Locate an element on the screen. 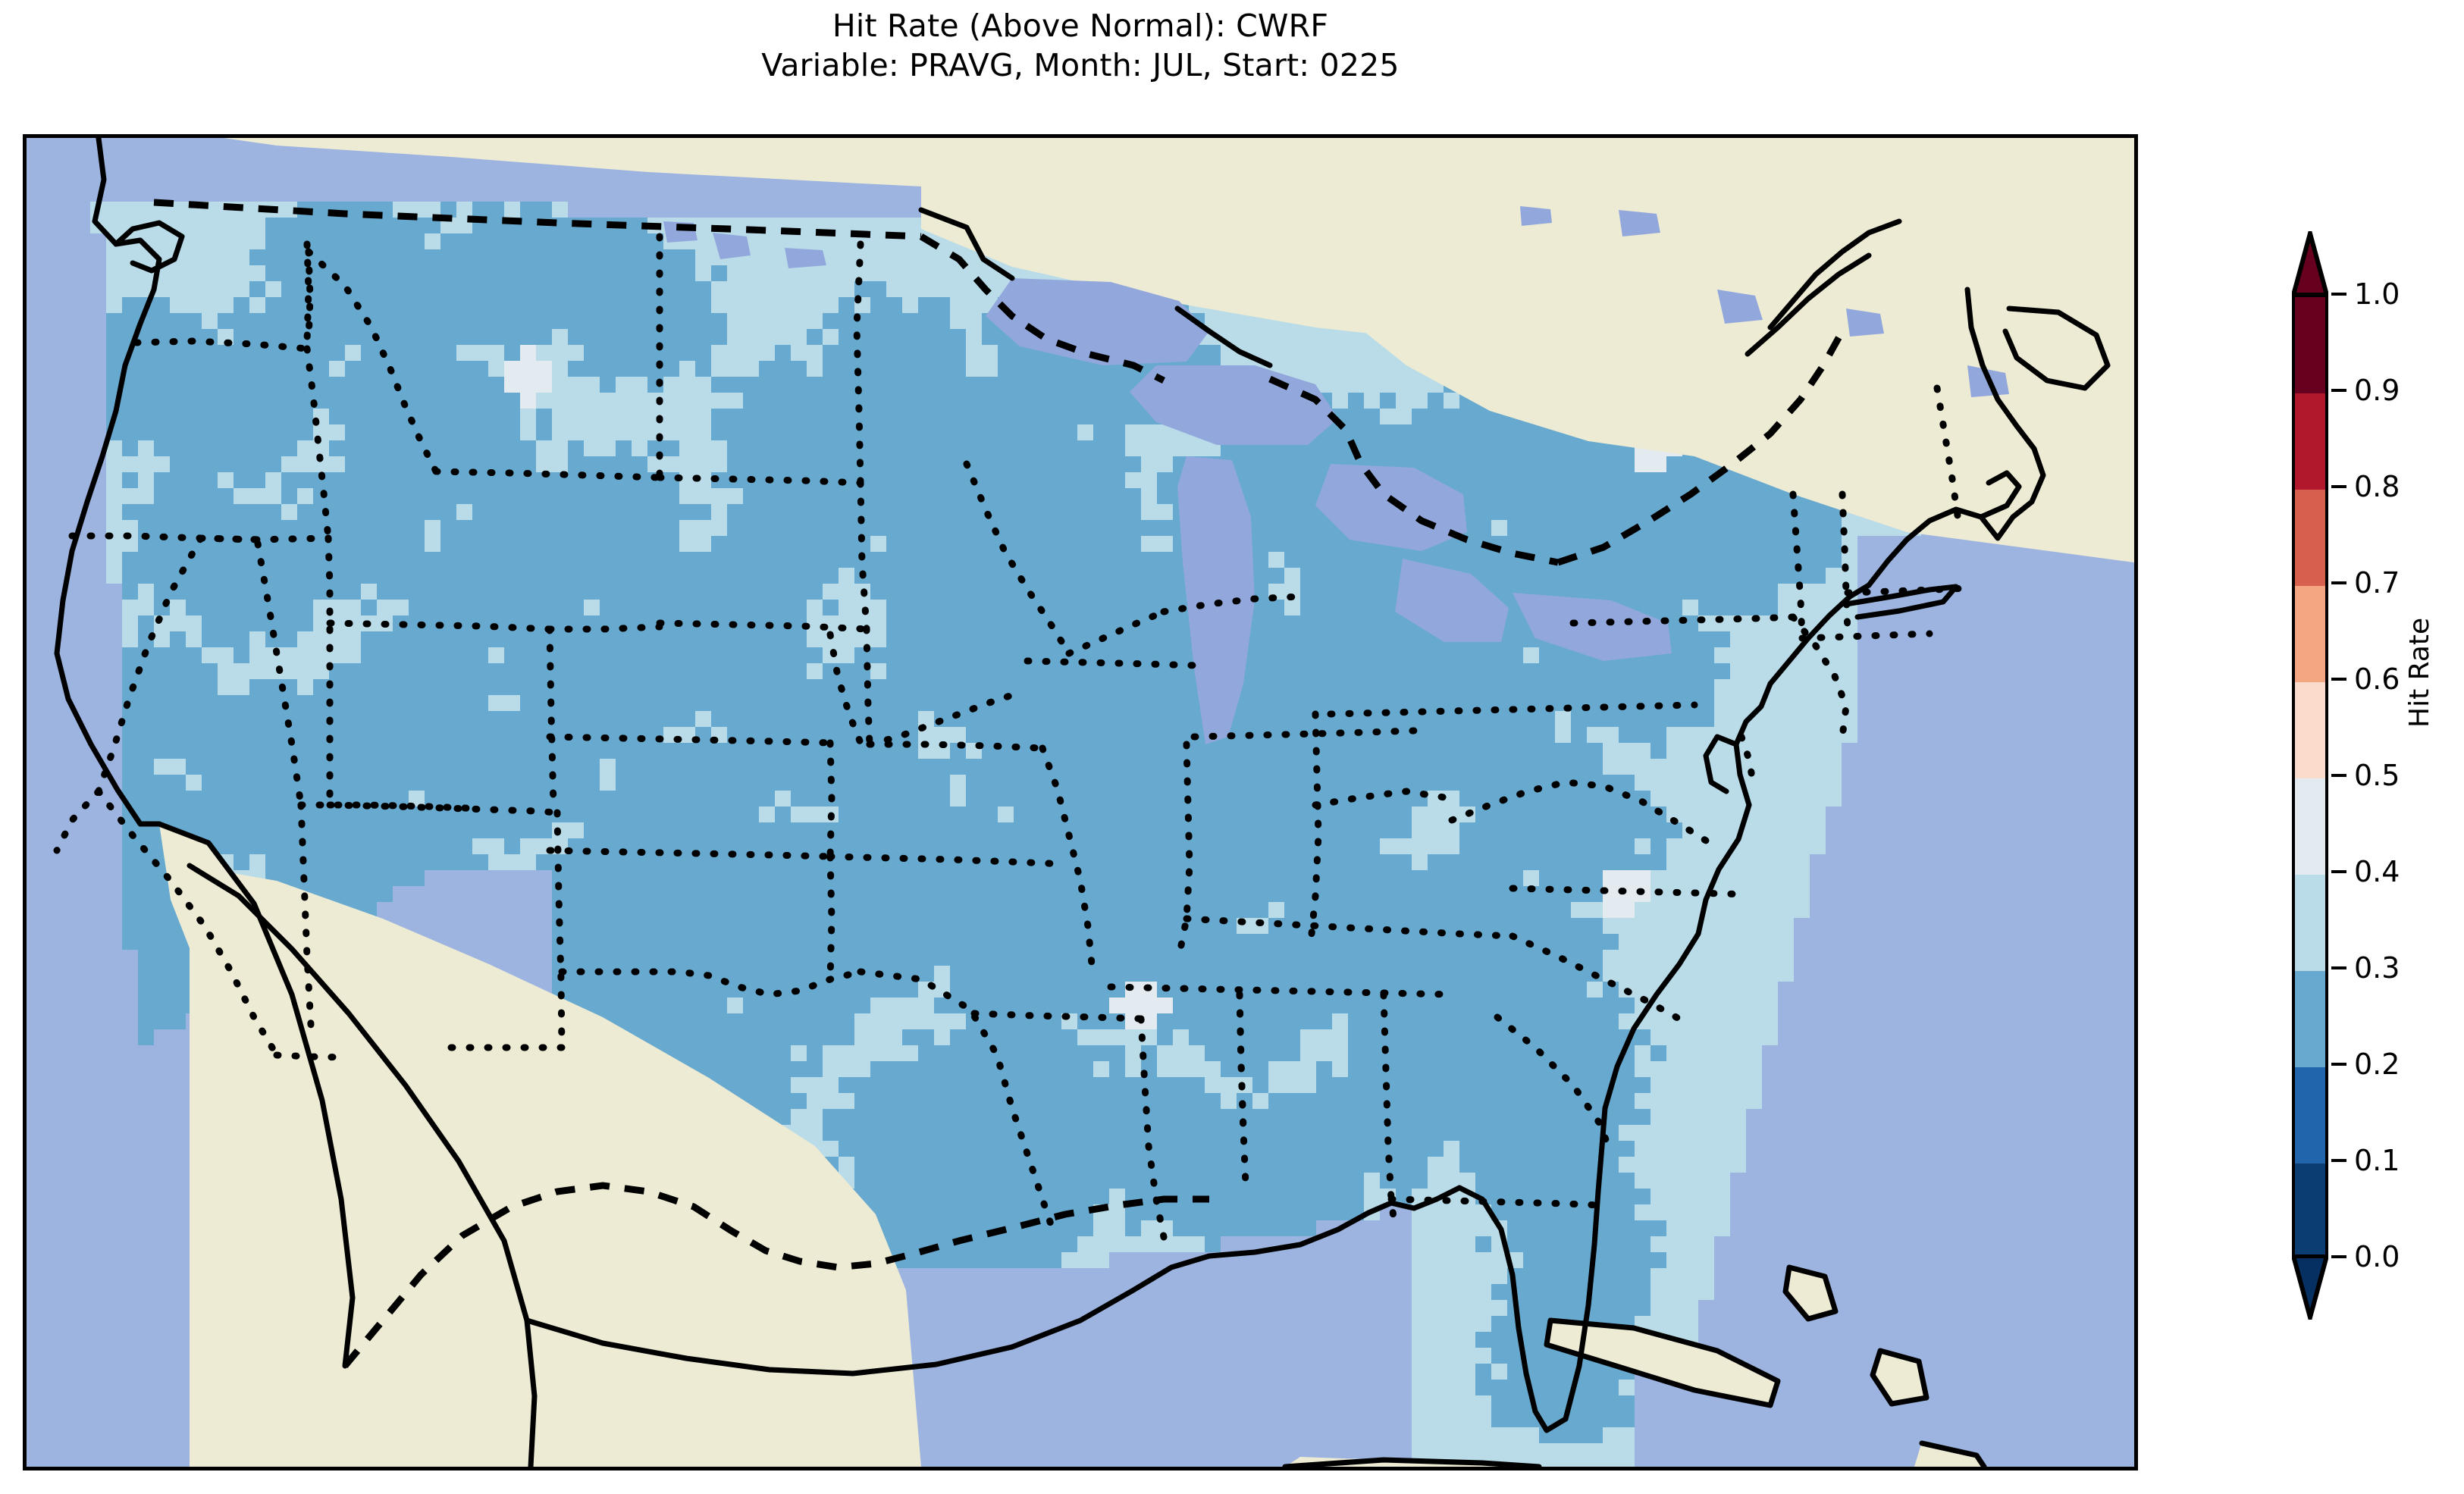  title-line-2: Variable: PRAVG, Month: JUL, Start: 0225 is located at coordinates (1081, 65).